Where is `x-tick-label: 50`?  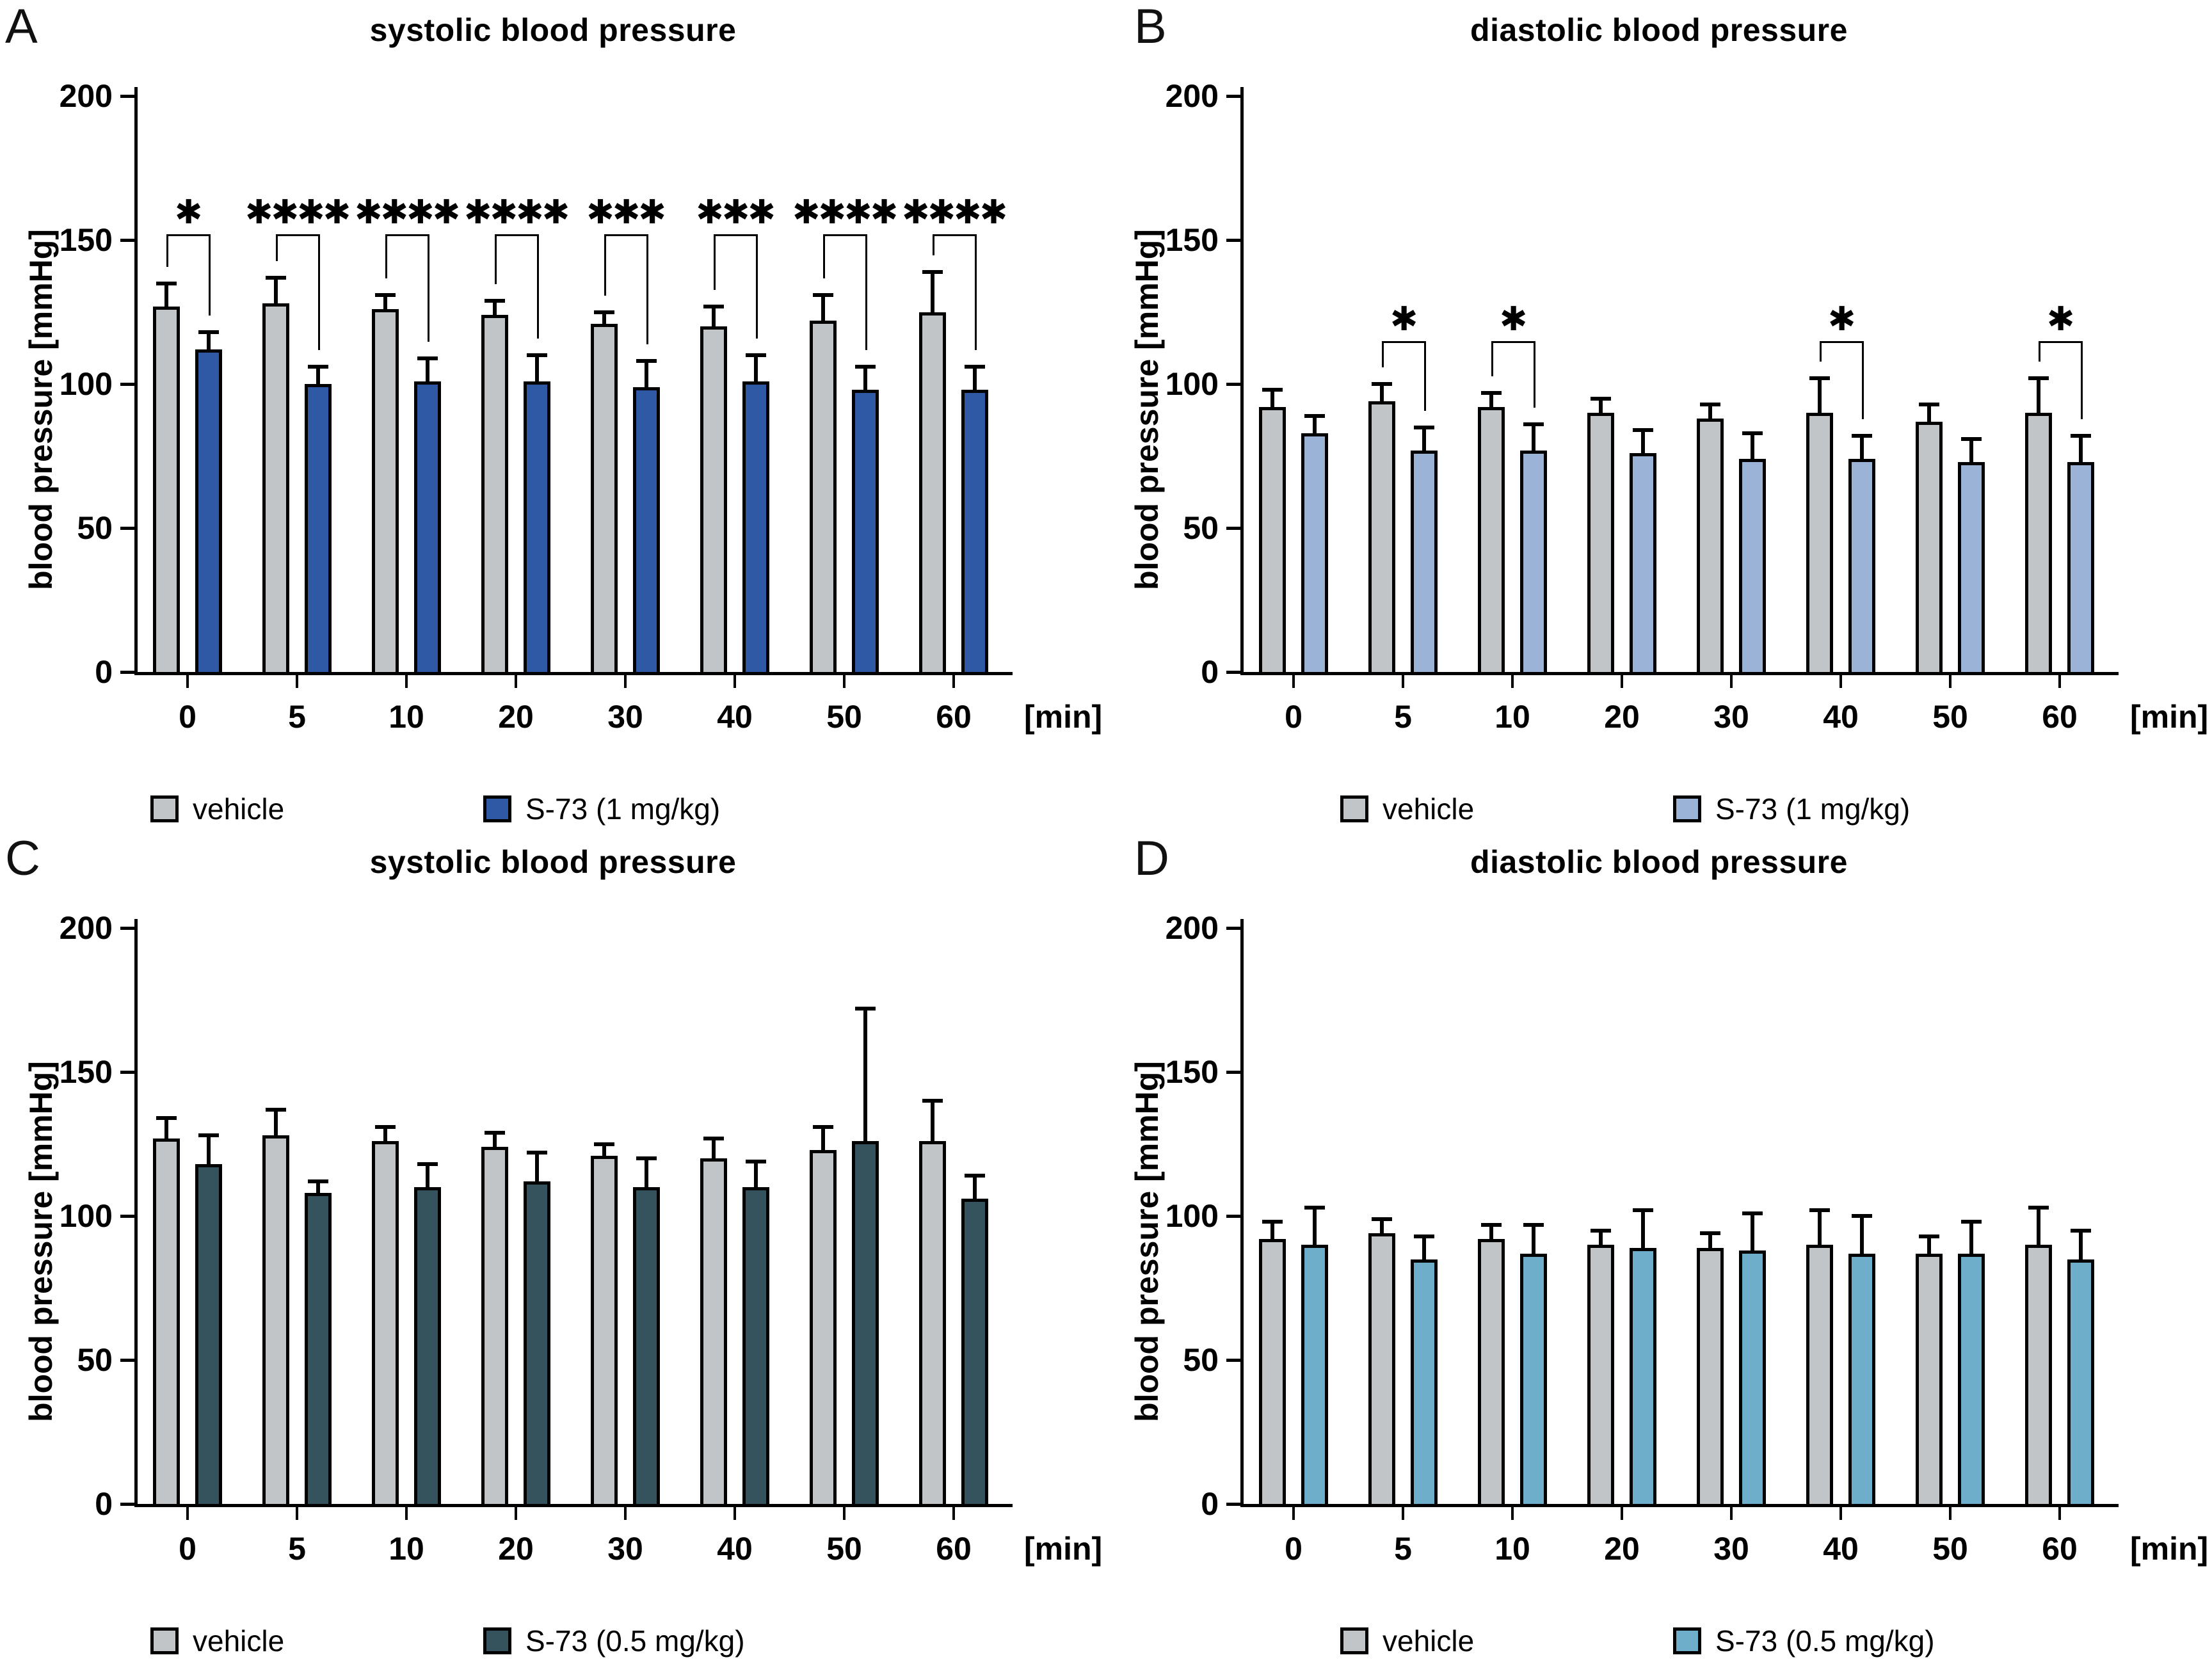 x-tick-label: 50 is located at coordinates (1950, 1549).